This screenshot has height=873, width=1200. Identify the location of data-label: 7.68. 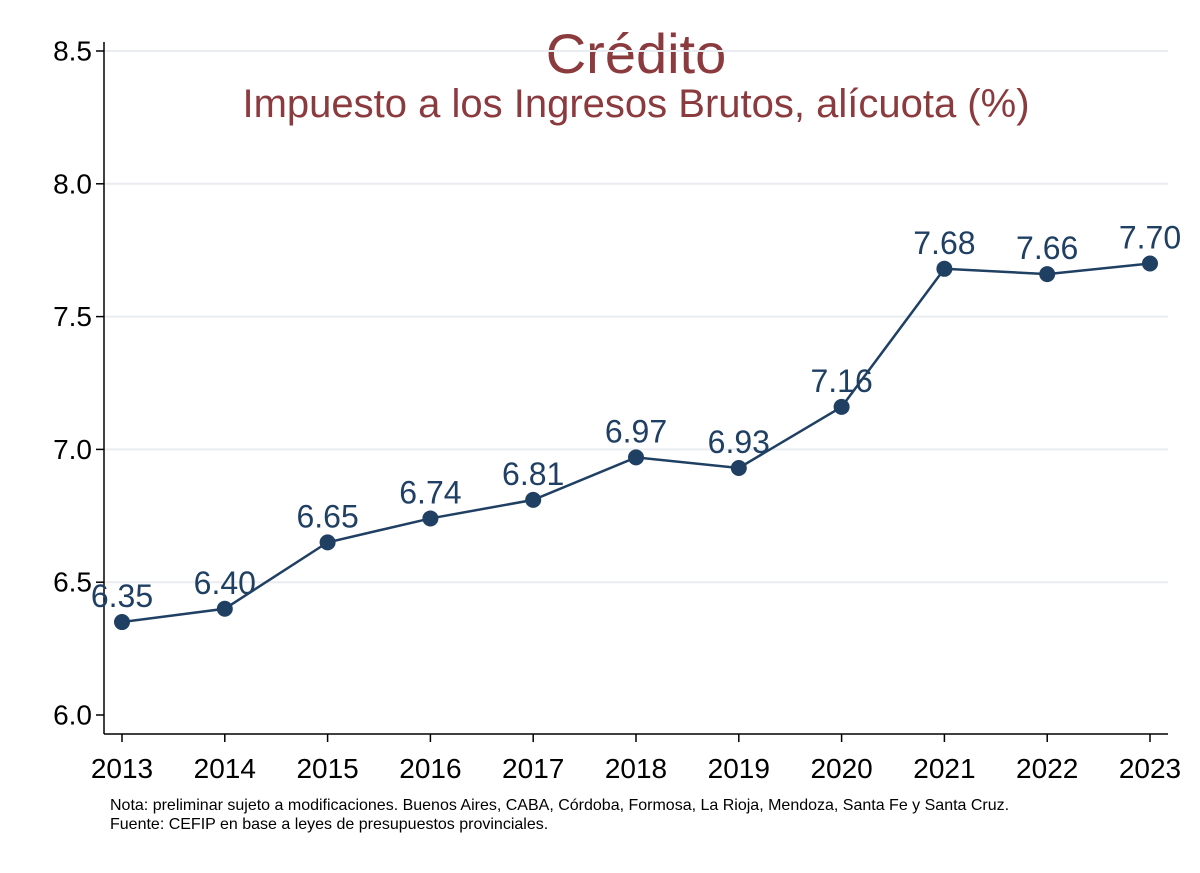
(944, 243).